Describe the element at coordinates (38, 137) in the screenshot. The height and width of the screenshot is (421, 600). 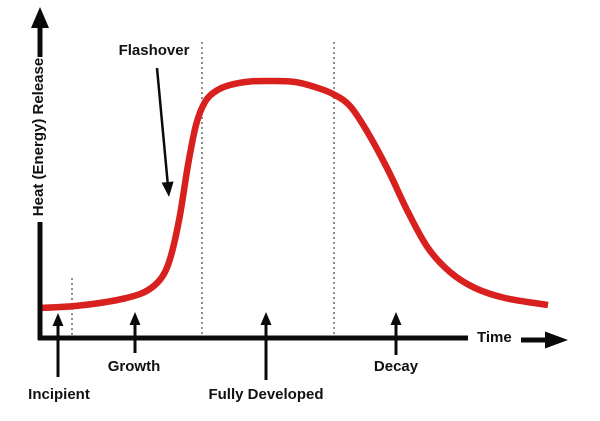
I see `y-axis-label: Heat (Energy) Release` at that location.